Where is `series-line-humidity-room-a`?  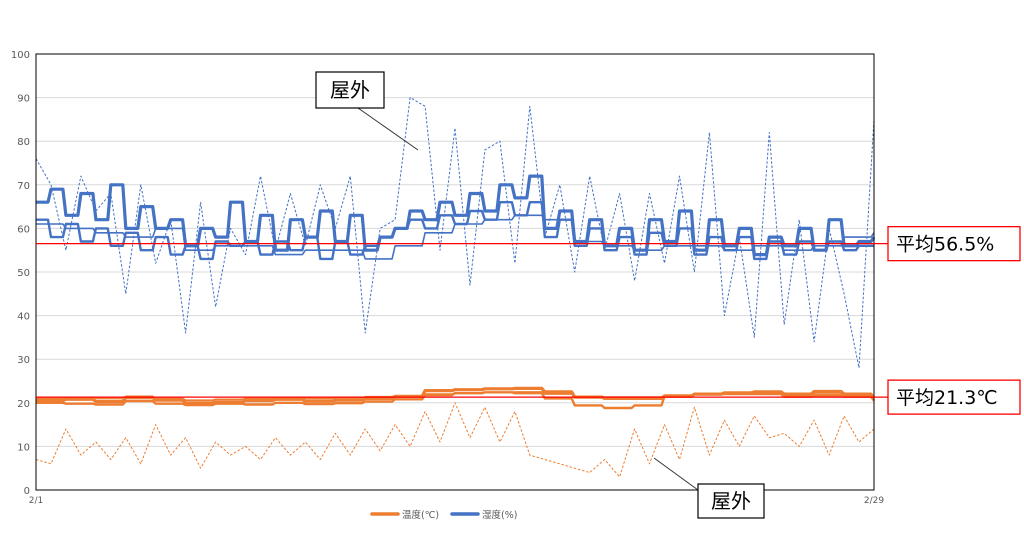
series-line-humidity-room-a is located at coordinates (456, 215).